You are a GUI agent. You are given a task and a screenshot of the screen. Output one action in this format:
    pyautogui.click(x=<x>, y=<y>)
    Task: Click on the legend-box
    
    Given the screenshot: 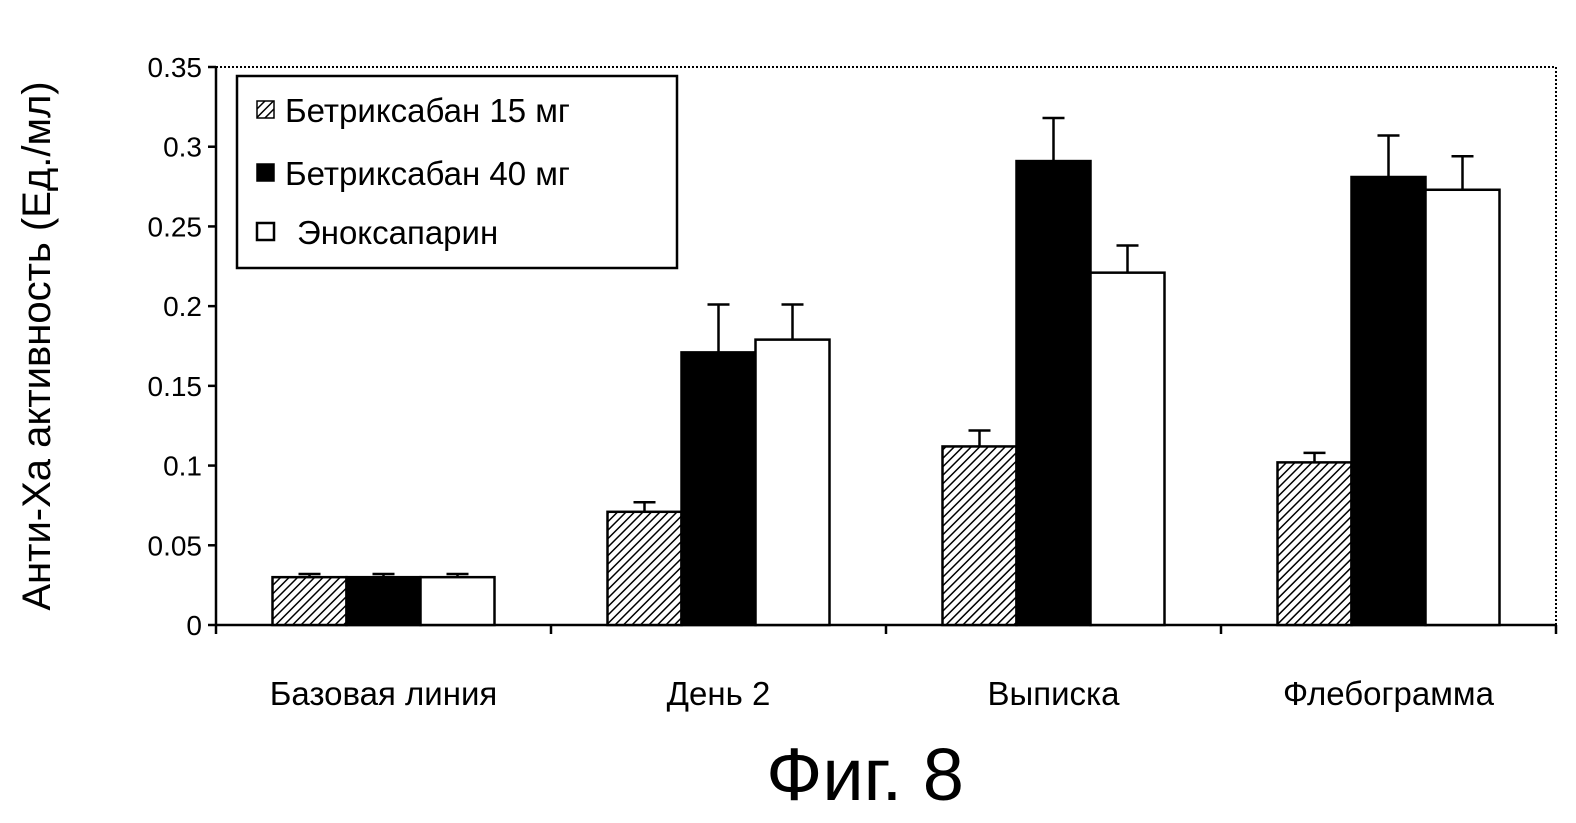 What is the action you would take?
    pyautogui.click(x=457, y=172)
    